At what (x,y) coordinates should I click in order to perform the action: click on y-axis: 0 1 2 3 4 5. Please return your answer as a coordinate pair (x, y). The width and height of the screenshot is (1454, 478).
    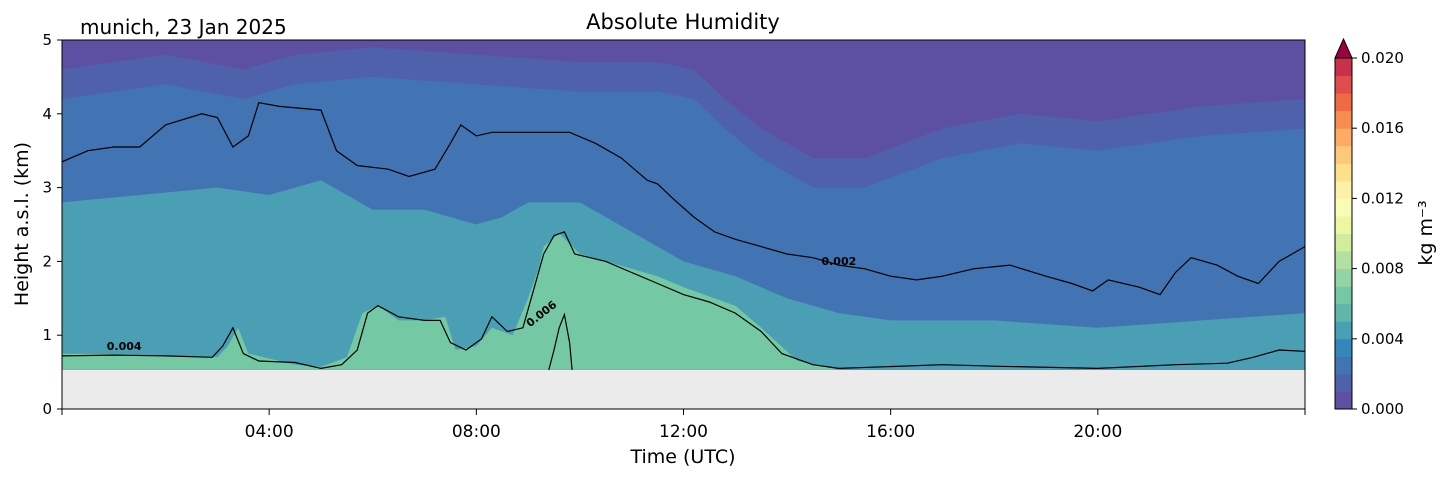
    Looking at the image, I should click on (52, 224).